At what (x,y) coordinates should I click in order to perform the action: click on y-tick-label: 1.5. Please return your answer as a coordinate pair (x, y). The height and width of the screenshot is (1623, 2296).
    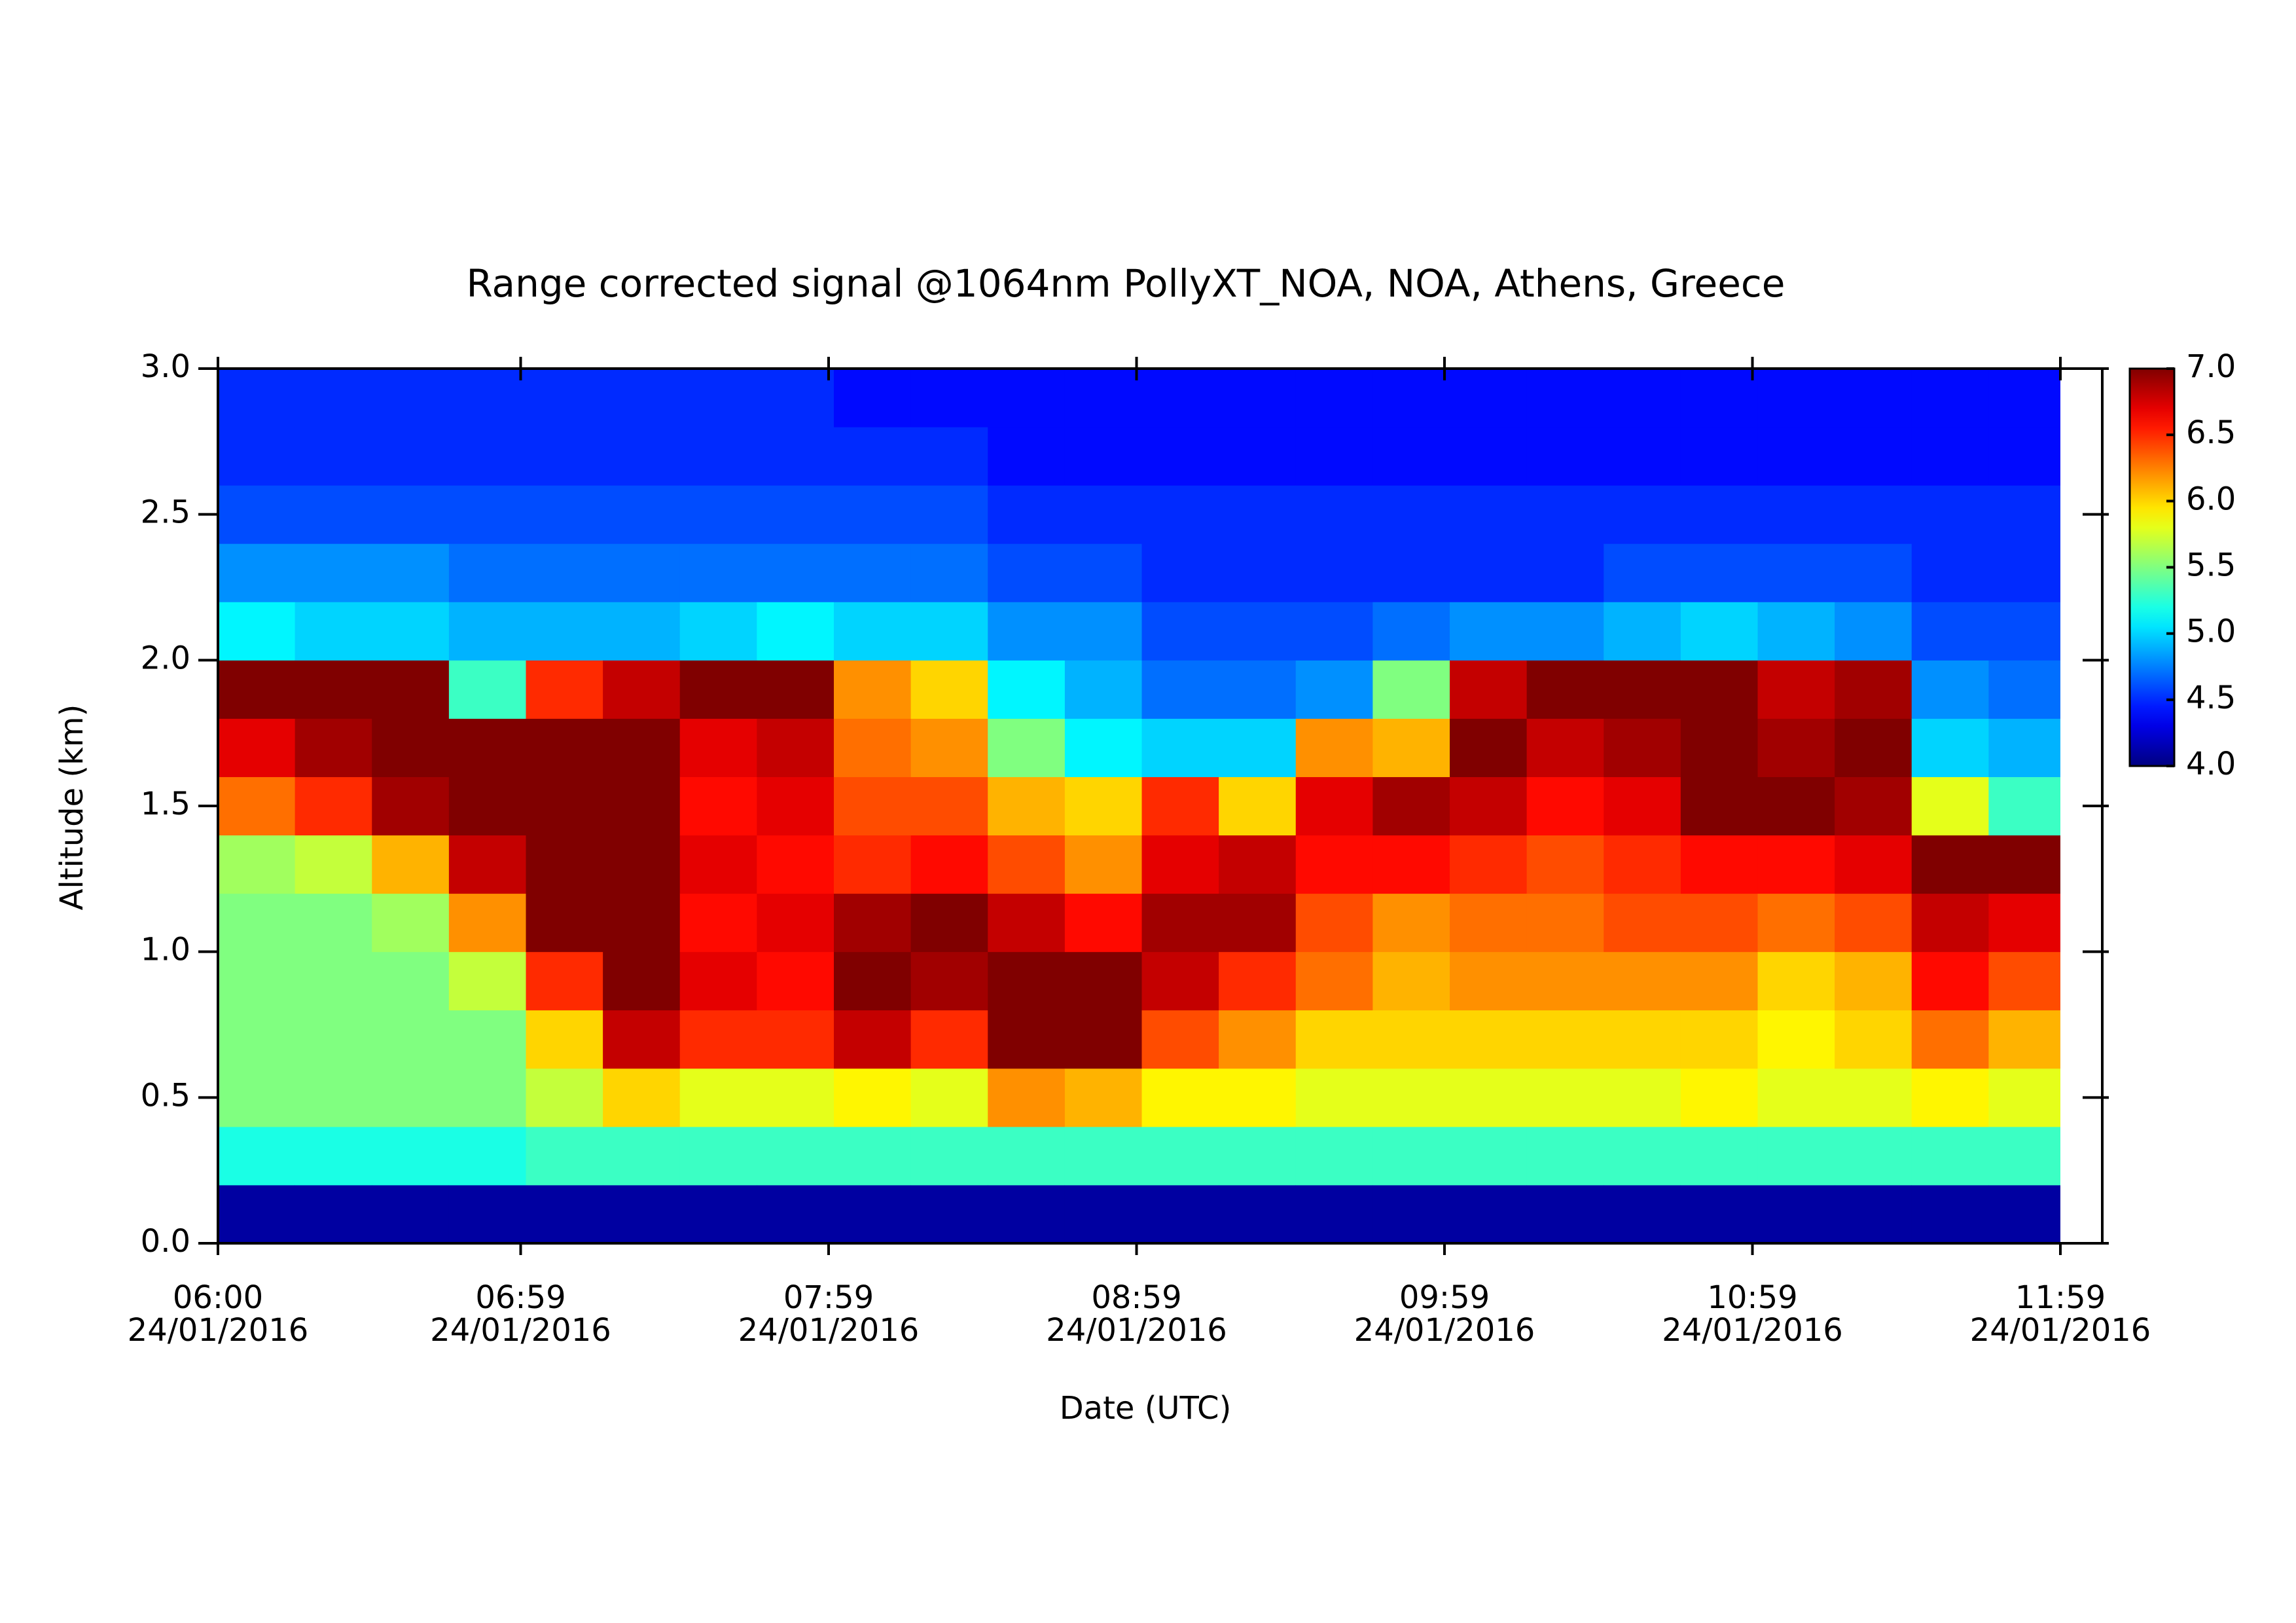
    Looking at the image, I should click on (165, 804).